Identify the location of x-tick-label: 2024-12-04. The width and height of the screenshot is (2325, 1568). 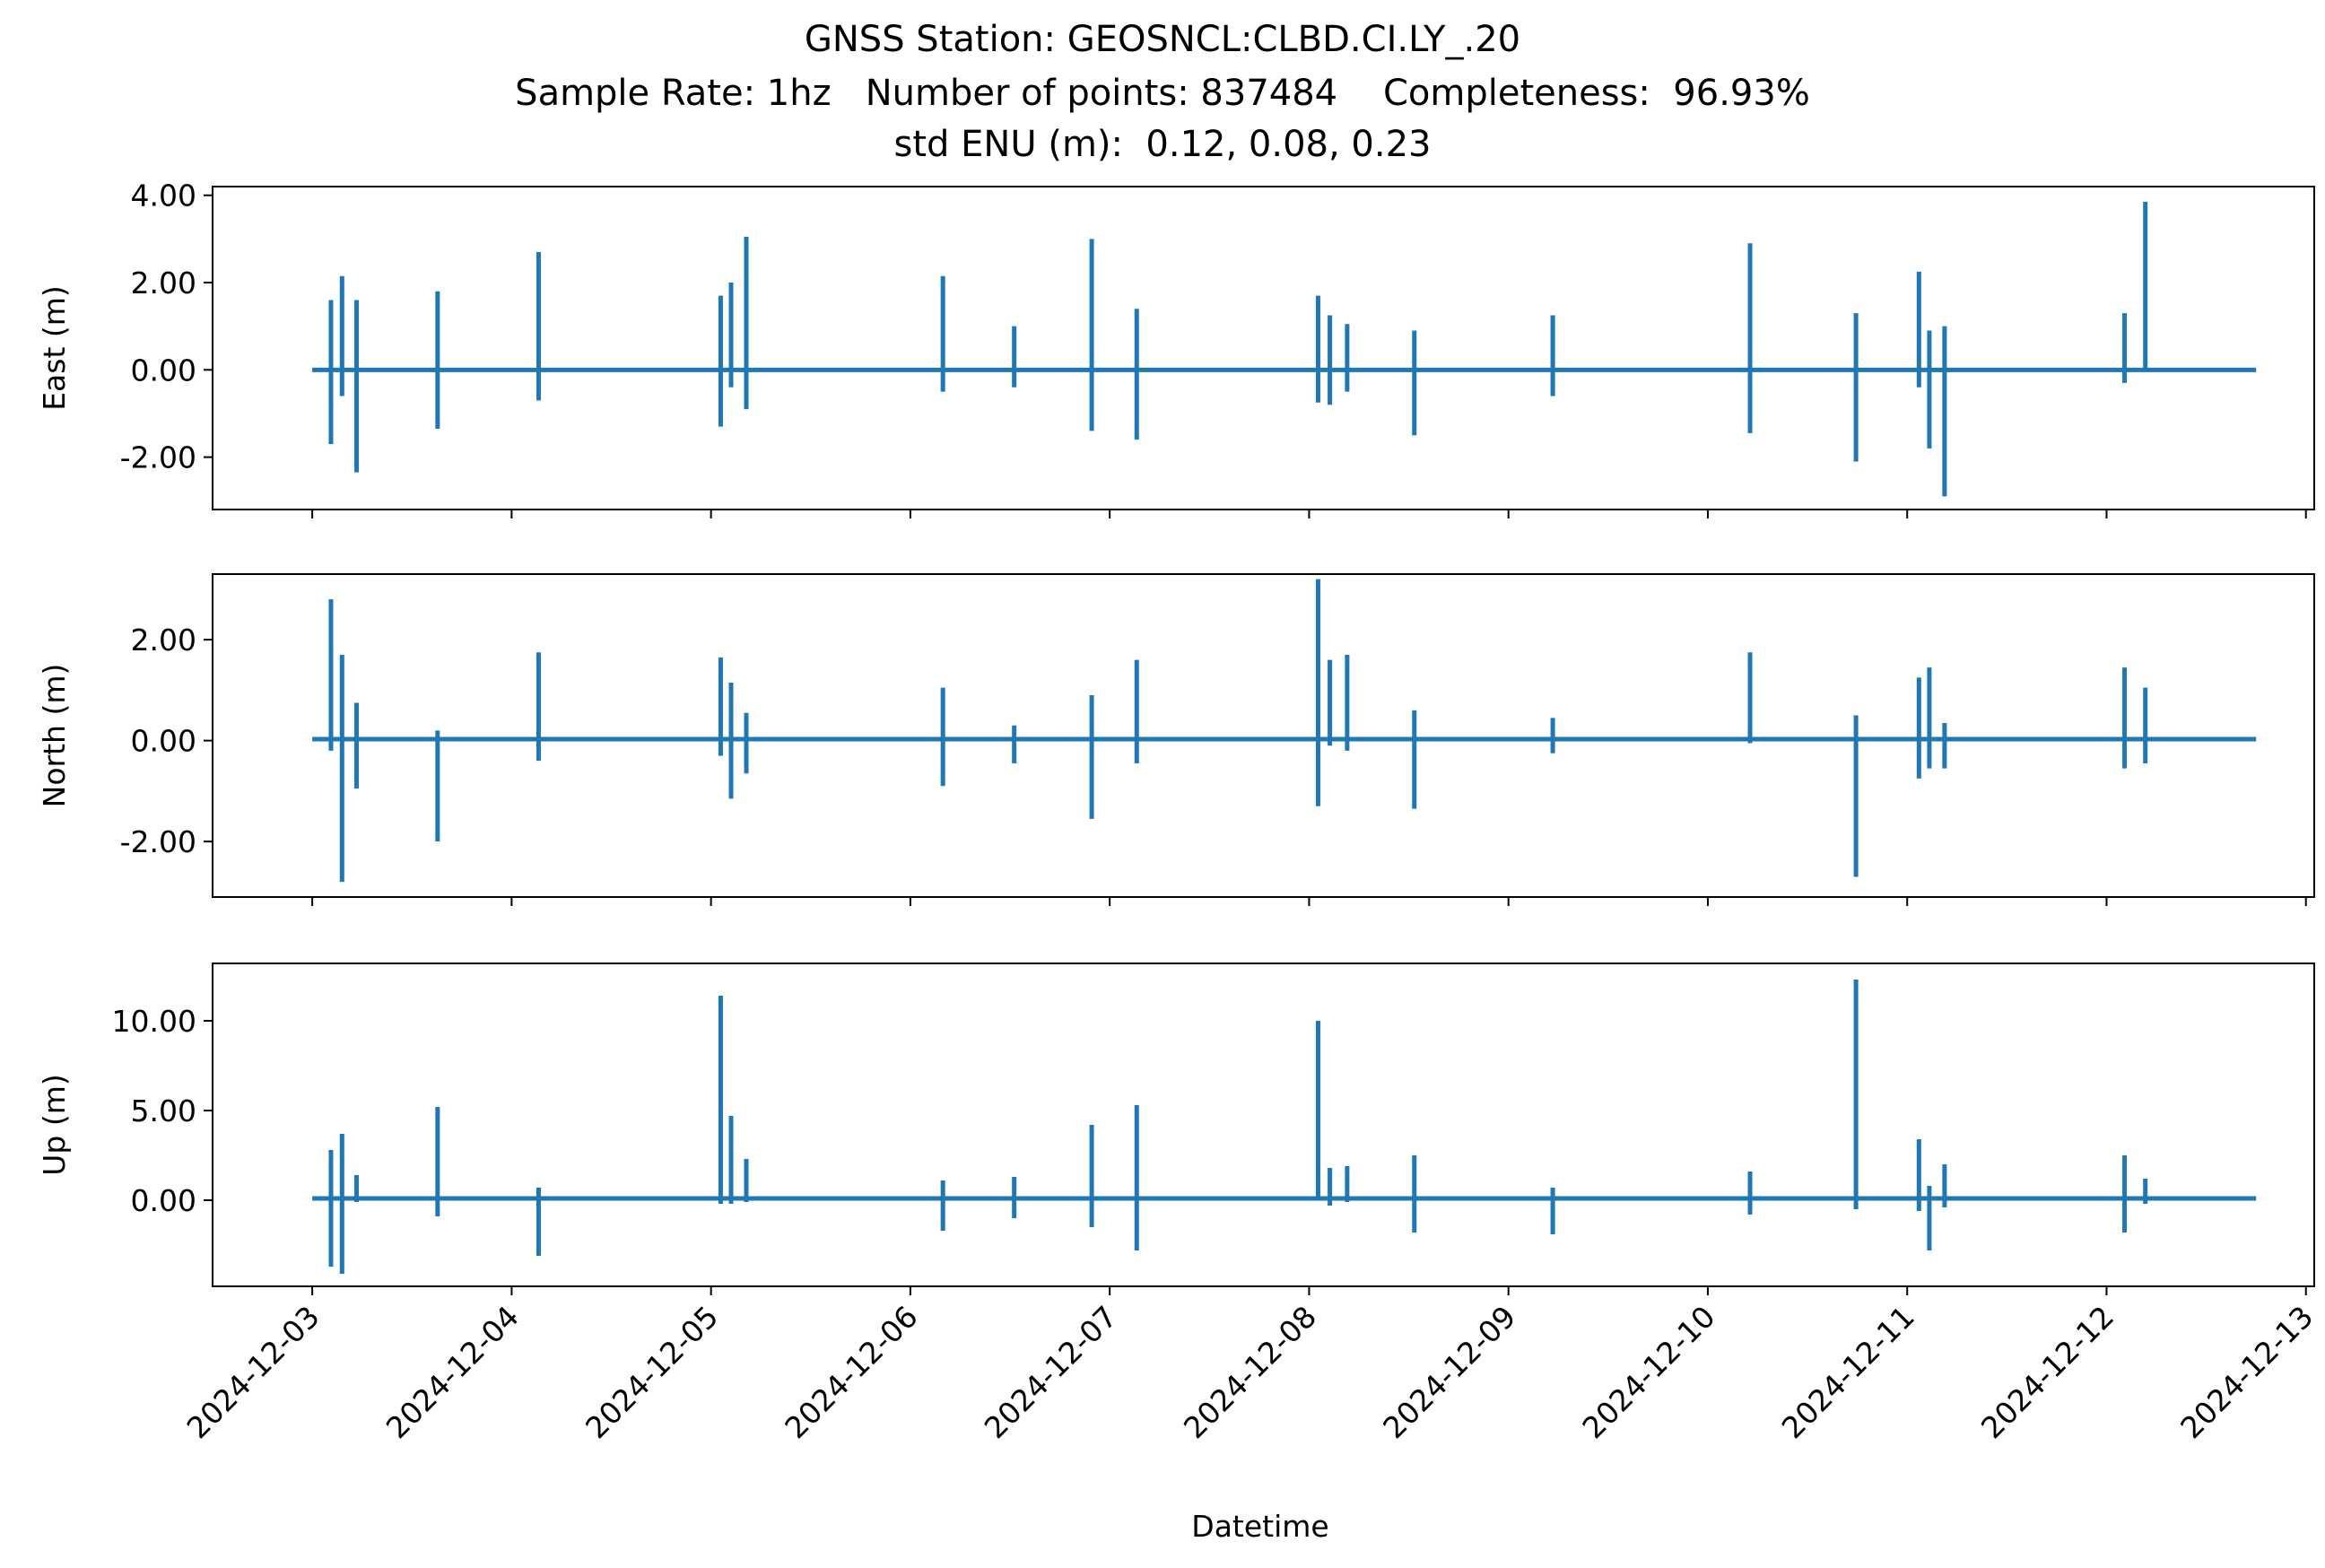
(452, 1372).